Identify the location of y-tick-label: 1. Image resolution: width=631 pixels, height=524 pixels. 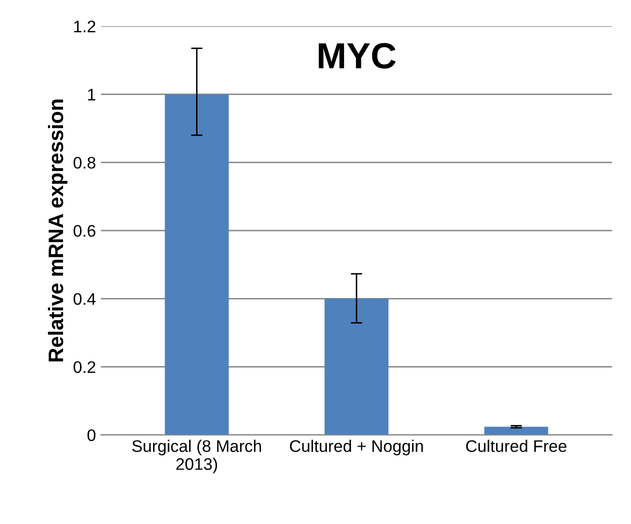
(92, 94).